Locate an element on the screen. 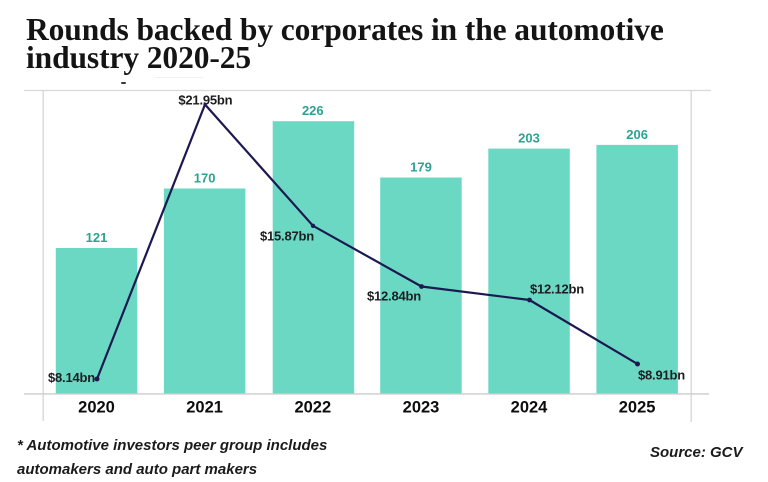  svg-text: $21.95bn is located at coordinates (205, 99).